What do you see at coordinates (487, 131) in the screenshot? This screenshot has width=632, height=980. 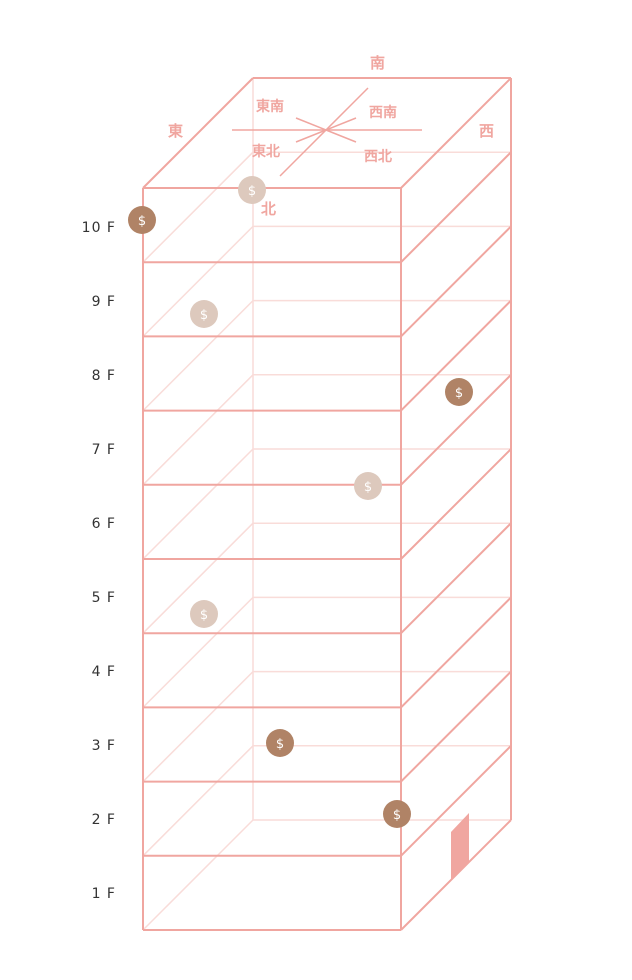 I see `direction-west: 西` at bounding box center [487, 131].